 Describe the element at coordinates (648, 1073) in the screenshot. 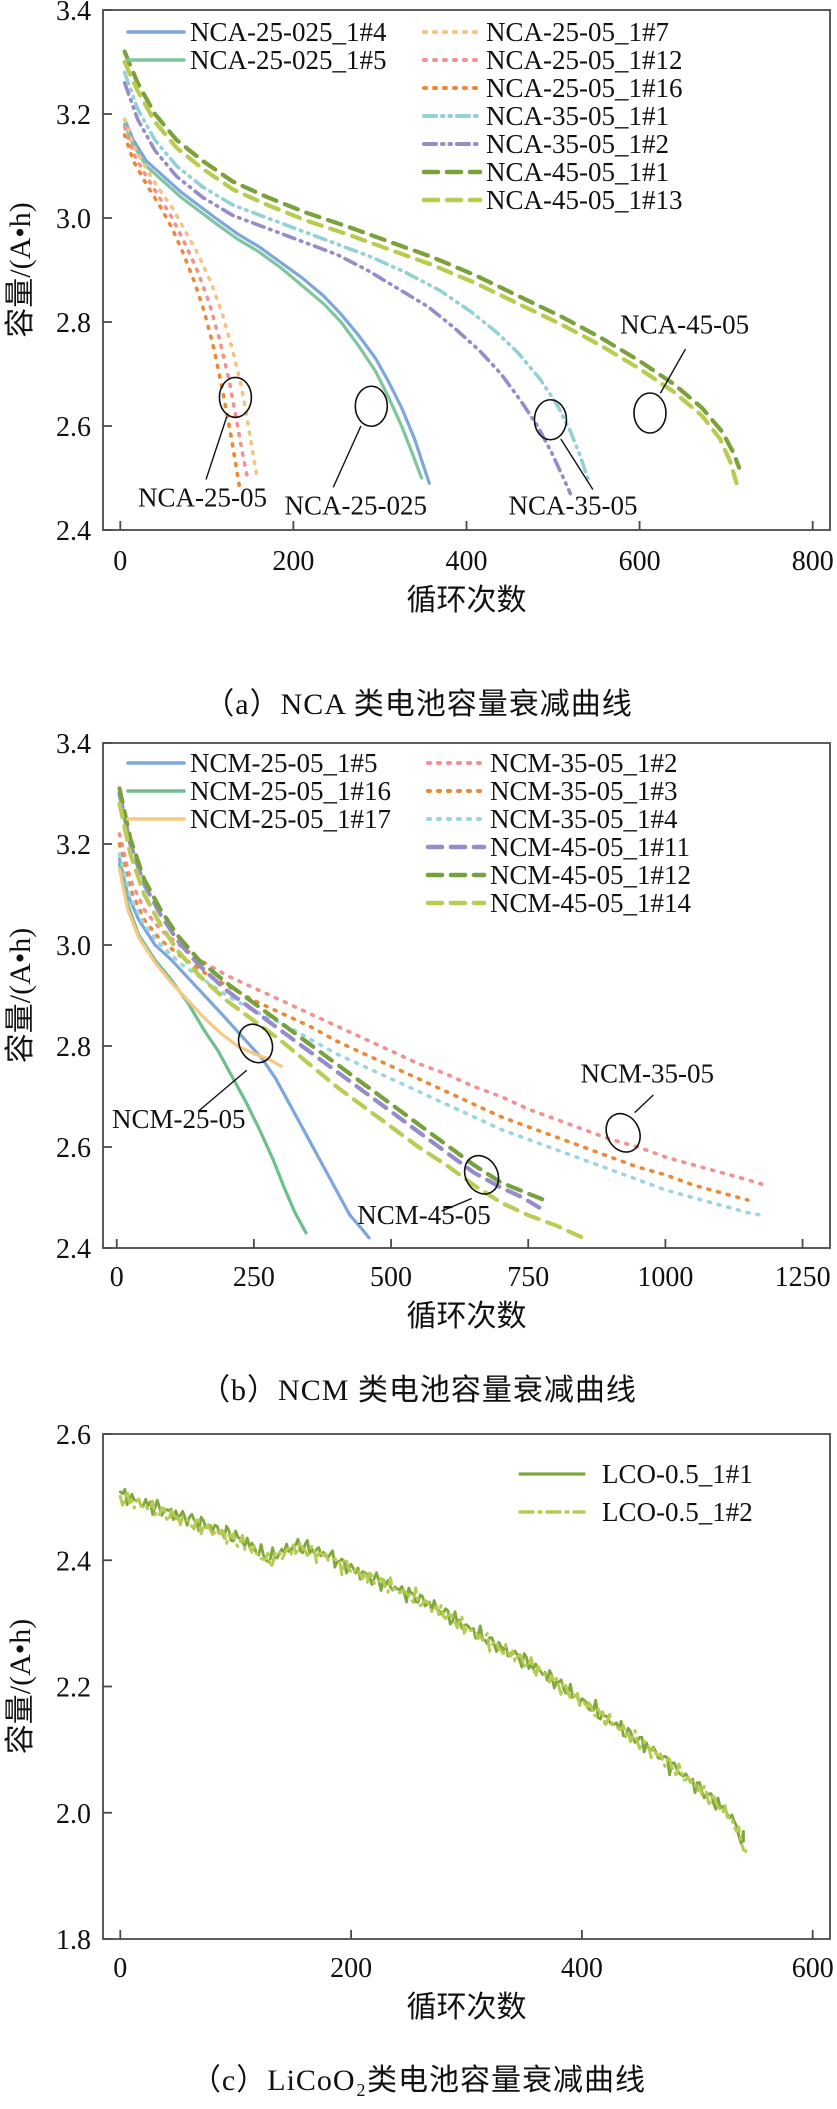

I see `annotation-label: NCM-35-05` at that location.